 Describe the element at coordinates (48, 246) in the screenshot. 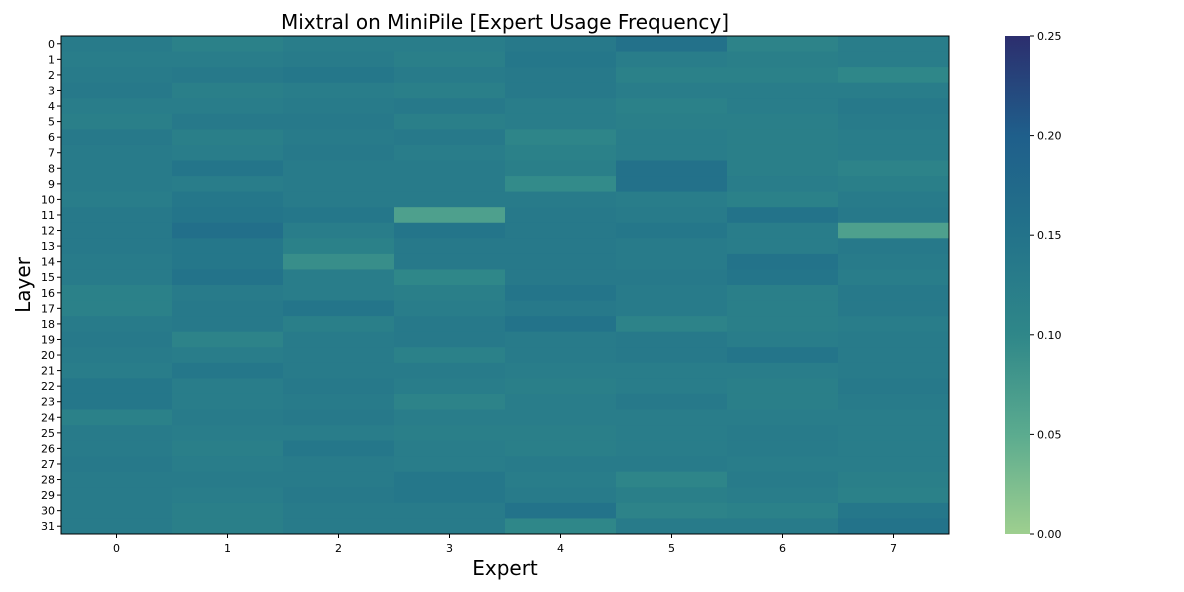

I see `y-tick-label: 13` at that location.